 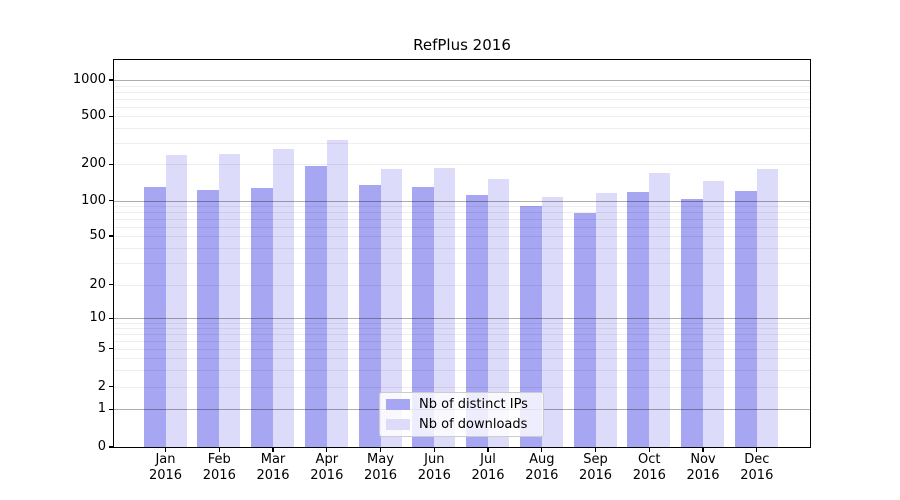 What do you see at coordinates (315, 306) in the screenshot?
I see `bar-distinct-ips-apr` at bounding box center [315, 306].